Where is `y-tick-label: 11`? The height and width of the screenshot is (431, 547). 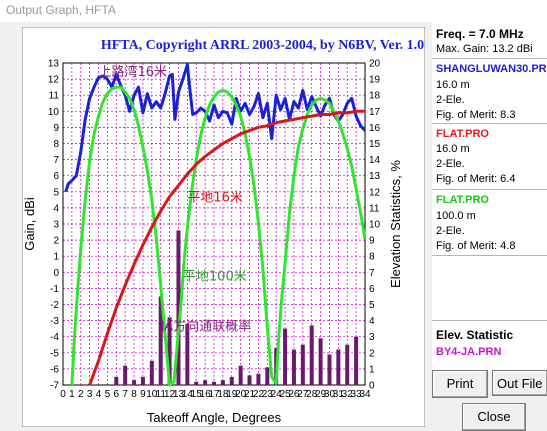 y-tick-label: 11 is located at coordinates (54, 96).